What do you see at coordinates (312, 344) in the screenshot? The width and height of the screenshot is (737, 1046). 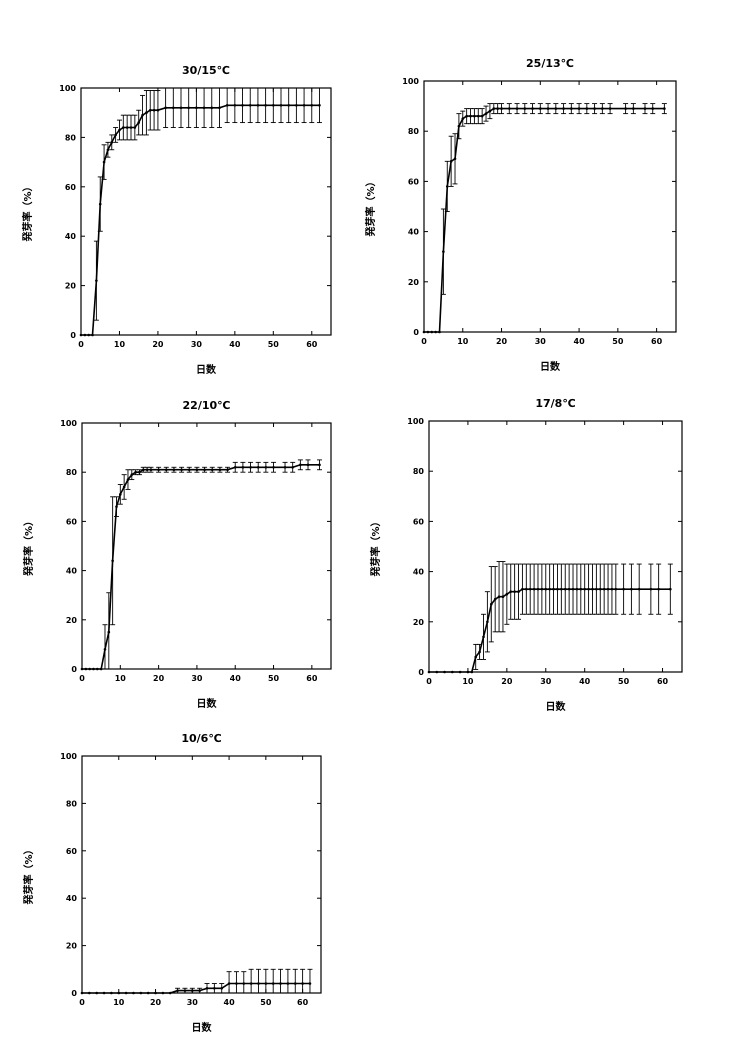 I see `x-tick-label: 60` at bounding box center [312, 344].